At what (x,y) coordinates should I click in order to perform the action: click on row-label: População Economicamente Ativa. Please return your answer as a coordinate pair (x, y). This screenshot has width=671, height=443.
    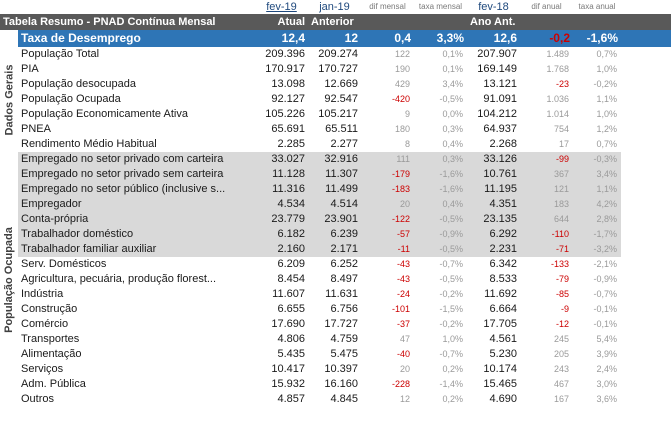
    Looking at the image, I should click on (104, 114).